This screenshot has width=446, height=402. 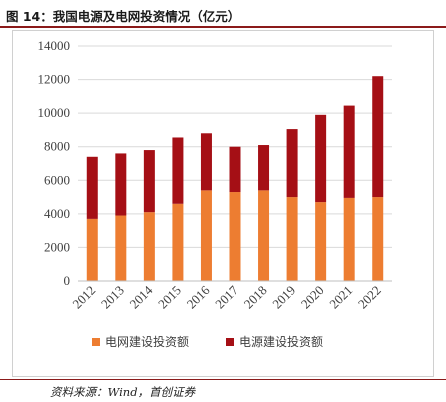 I want to click on source-note: 资料来源：Wind，首创证券, so click(x=123, y=392).